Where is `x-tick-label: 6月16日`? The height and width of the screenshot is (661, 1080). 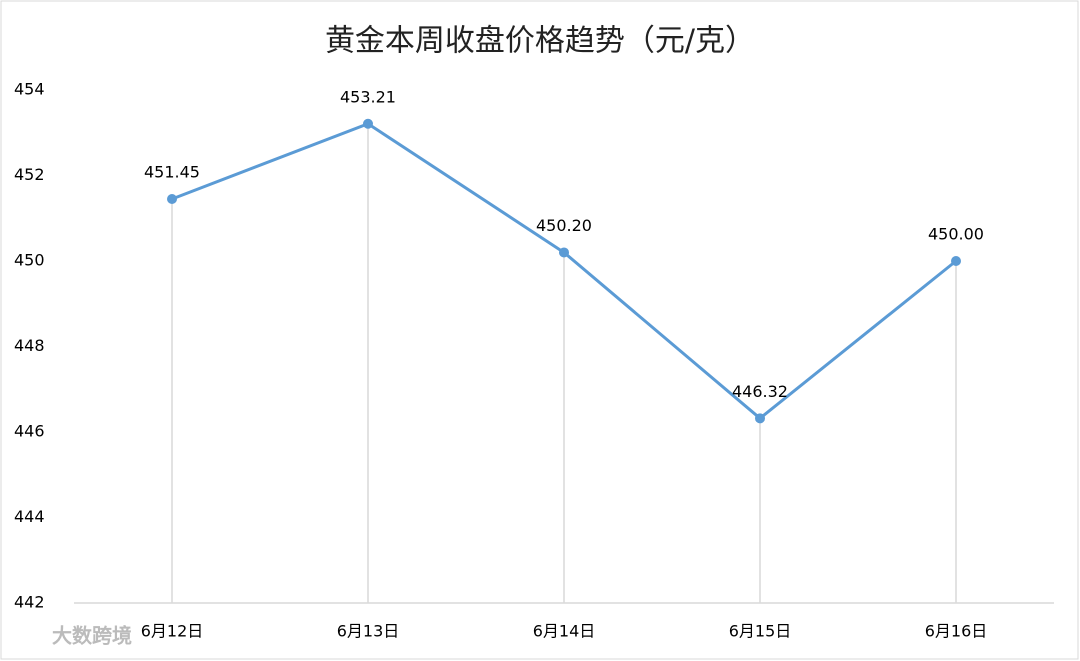
x-tick-label: 6月16日 is located at coordinates (956, 631).